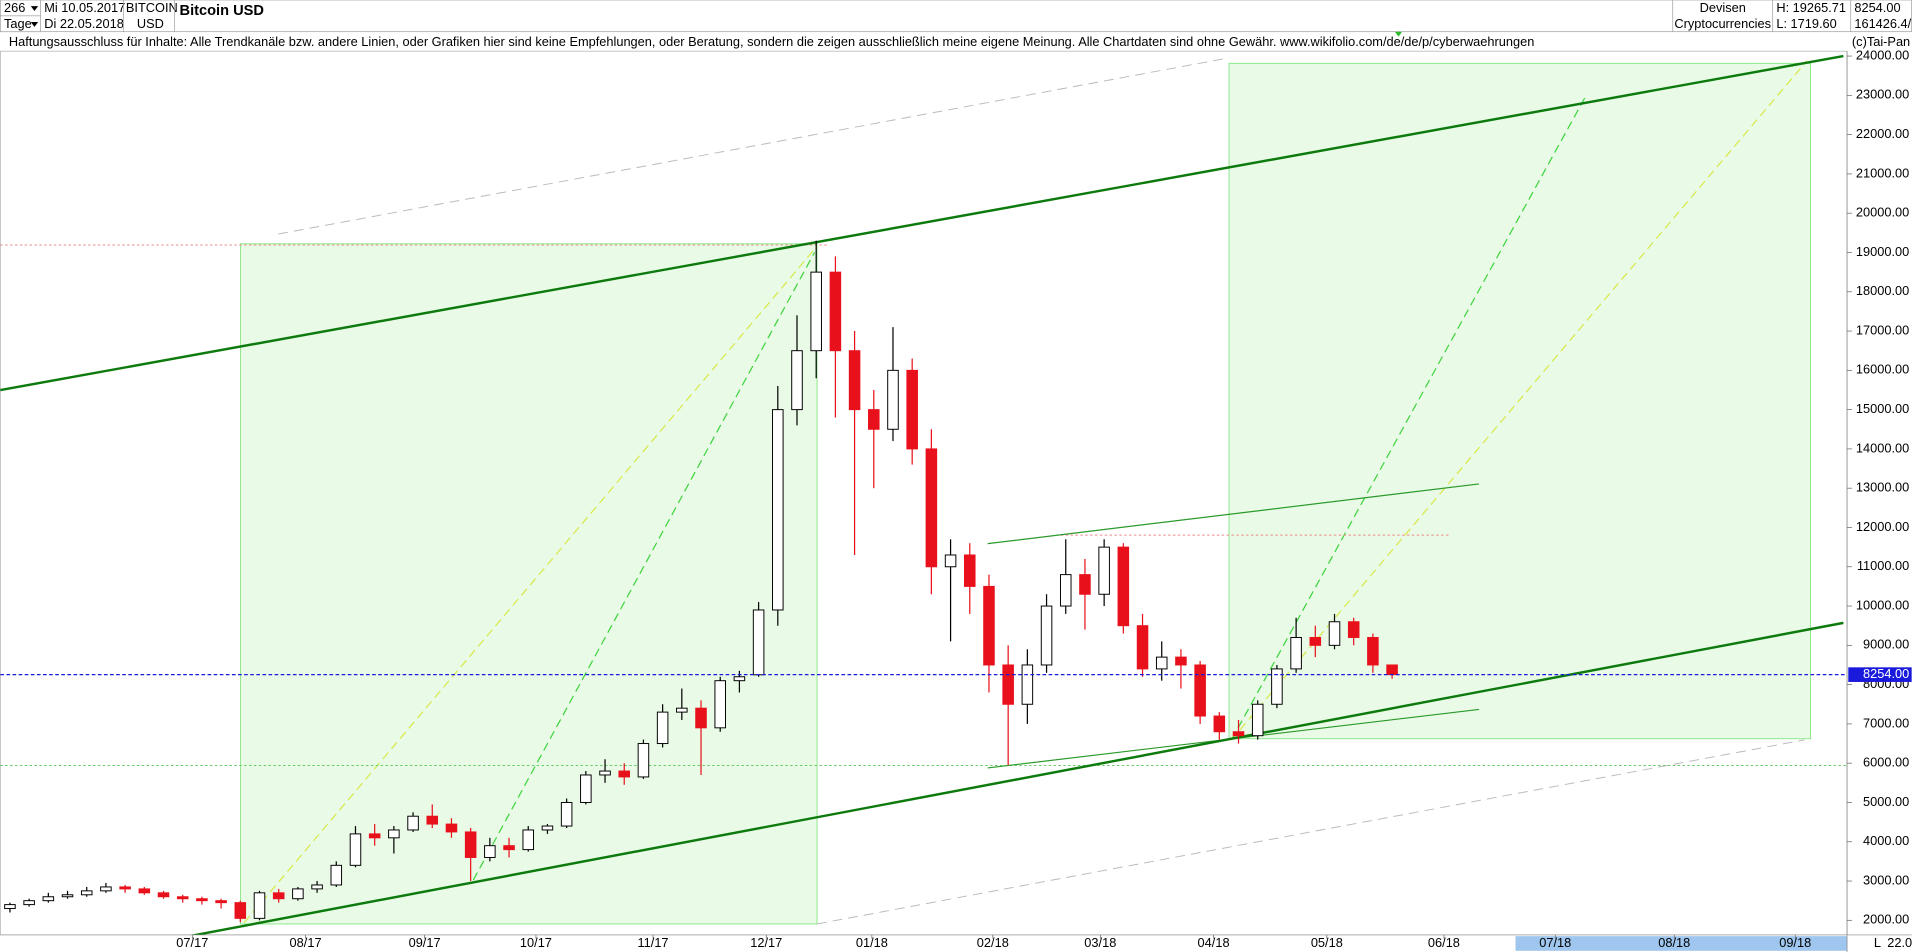 The width and height of the screenshot is (1912, 952). I want to click on symbol: BITCOIN, so click(152, 7).